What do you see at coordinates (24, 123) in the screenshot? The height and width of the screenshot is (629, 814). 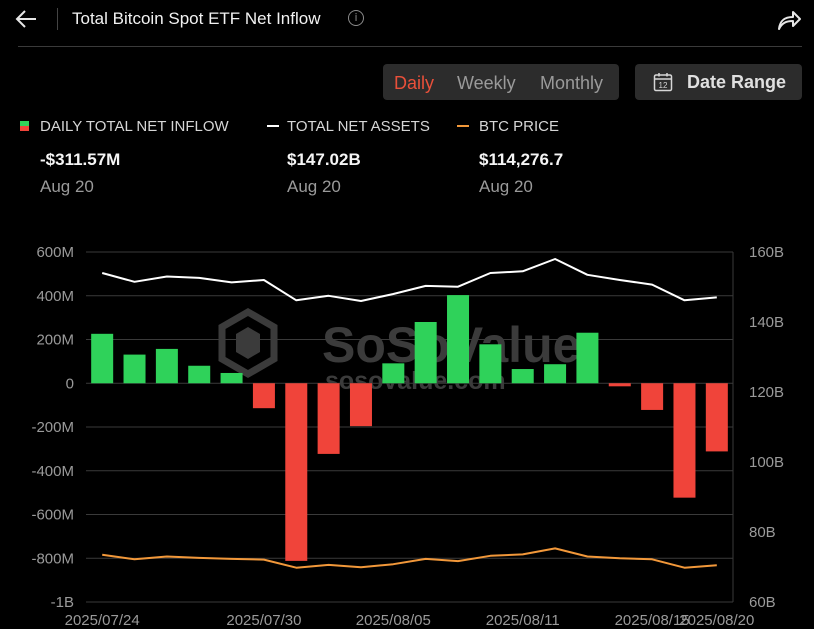 I see `inflow-swatch-positive` at bounding box center [24, 123].